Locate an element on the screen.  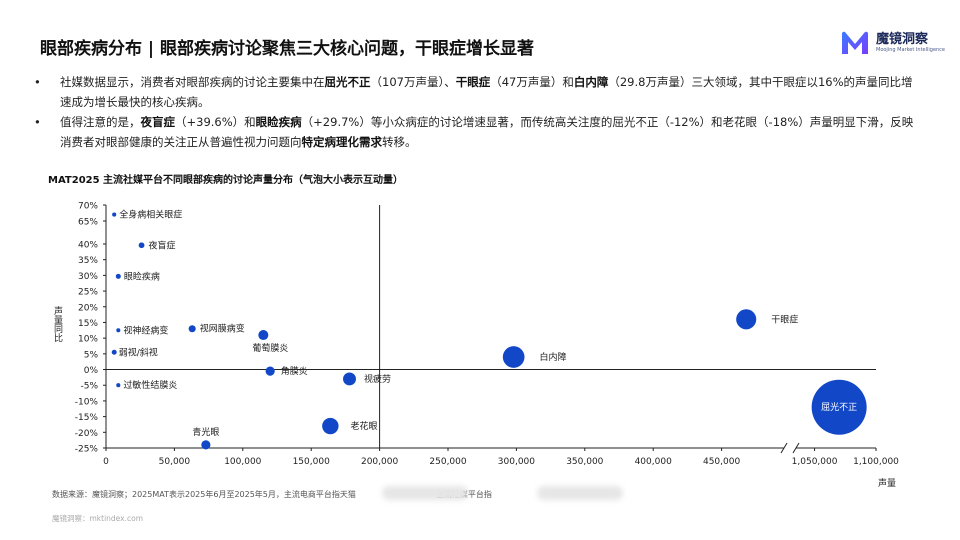
bullet-emphasis: 白内障 is located at coordinates (591, 82).